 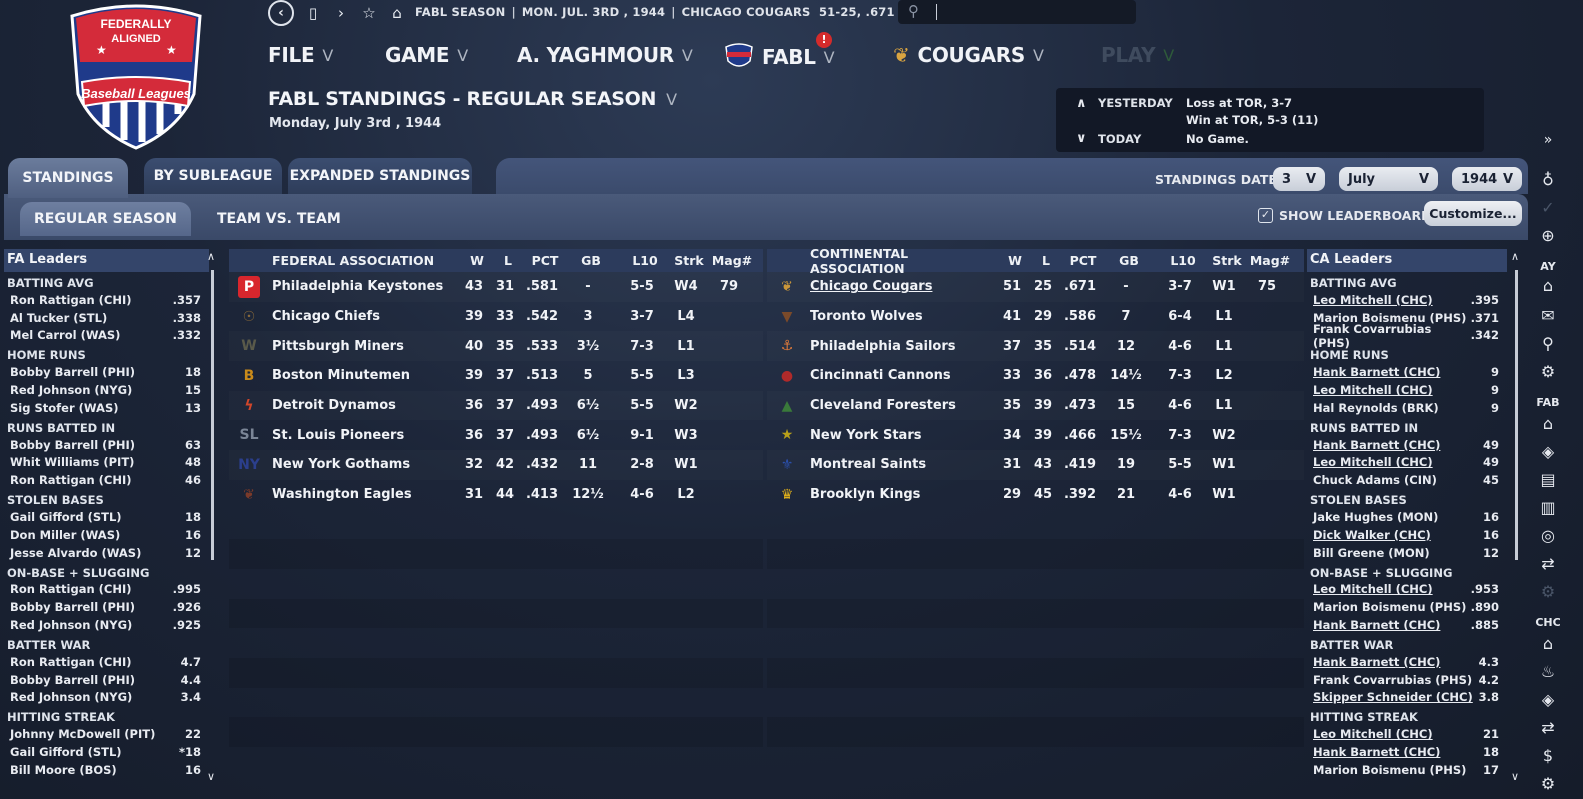 I want to click on subtab-team-vs-team: TEAM VS. TEAM, so click(x=279, y=219).